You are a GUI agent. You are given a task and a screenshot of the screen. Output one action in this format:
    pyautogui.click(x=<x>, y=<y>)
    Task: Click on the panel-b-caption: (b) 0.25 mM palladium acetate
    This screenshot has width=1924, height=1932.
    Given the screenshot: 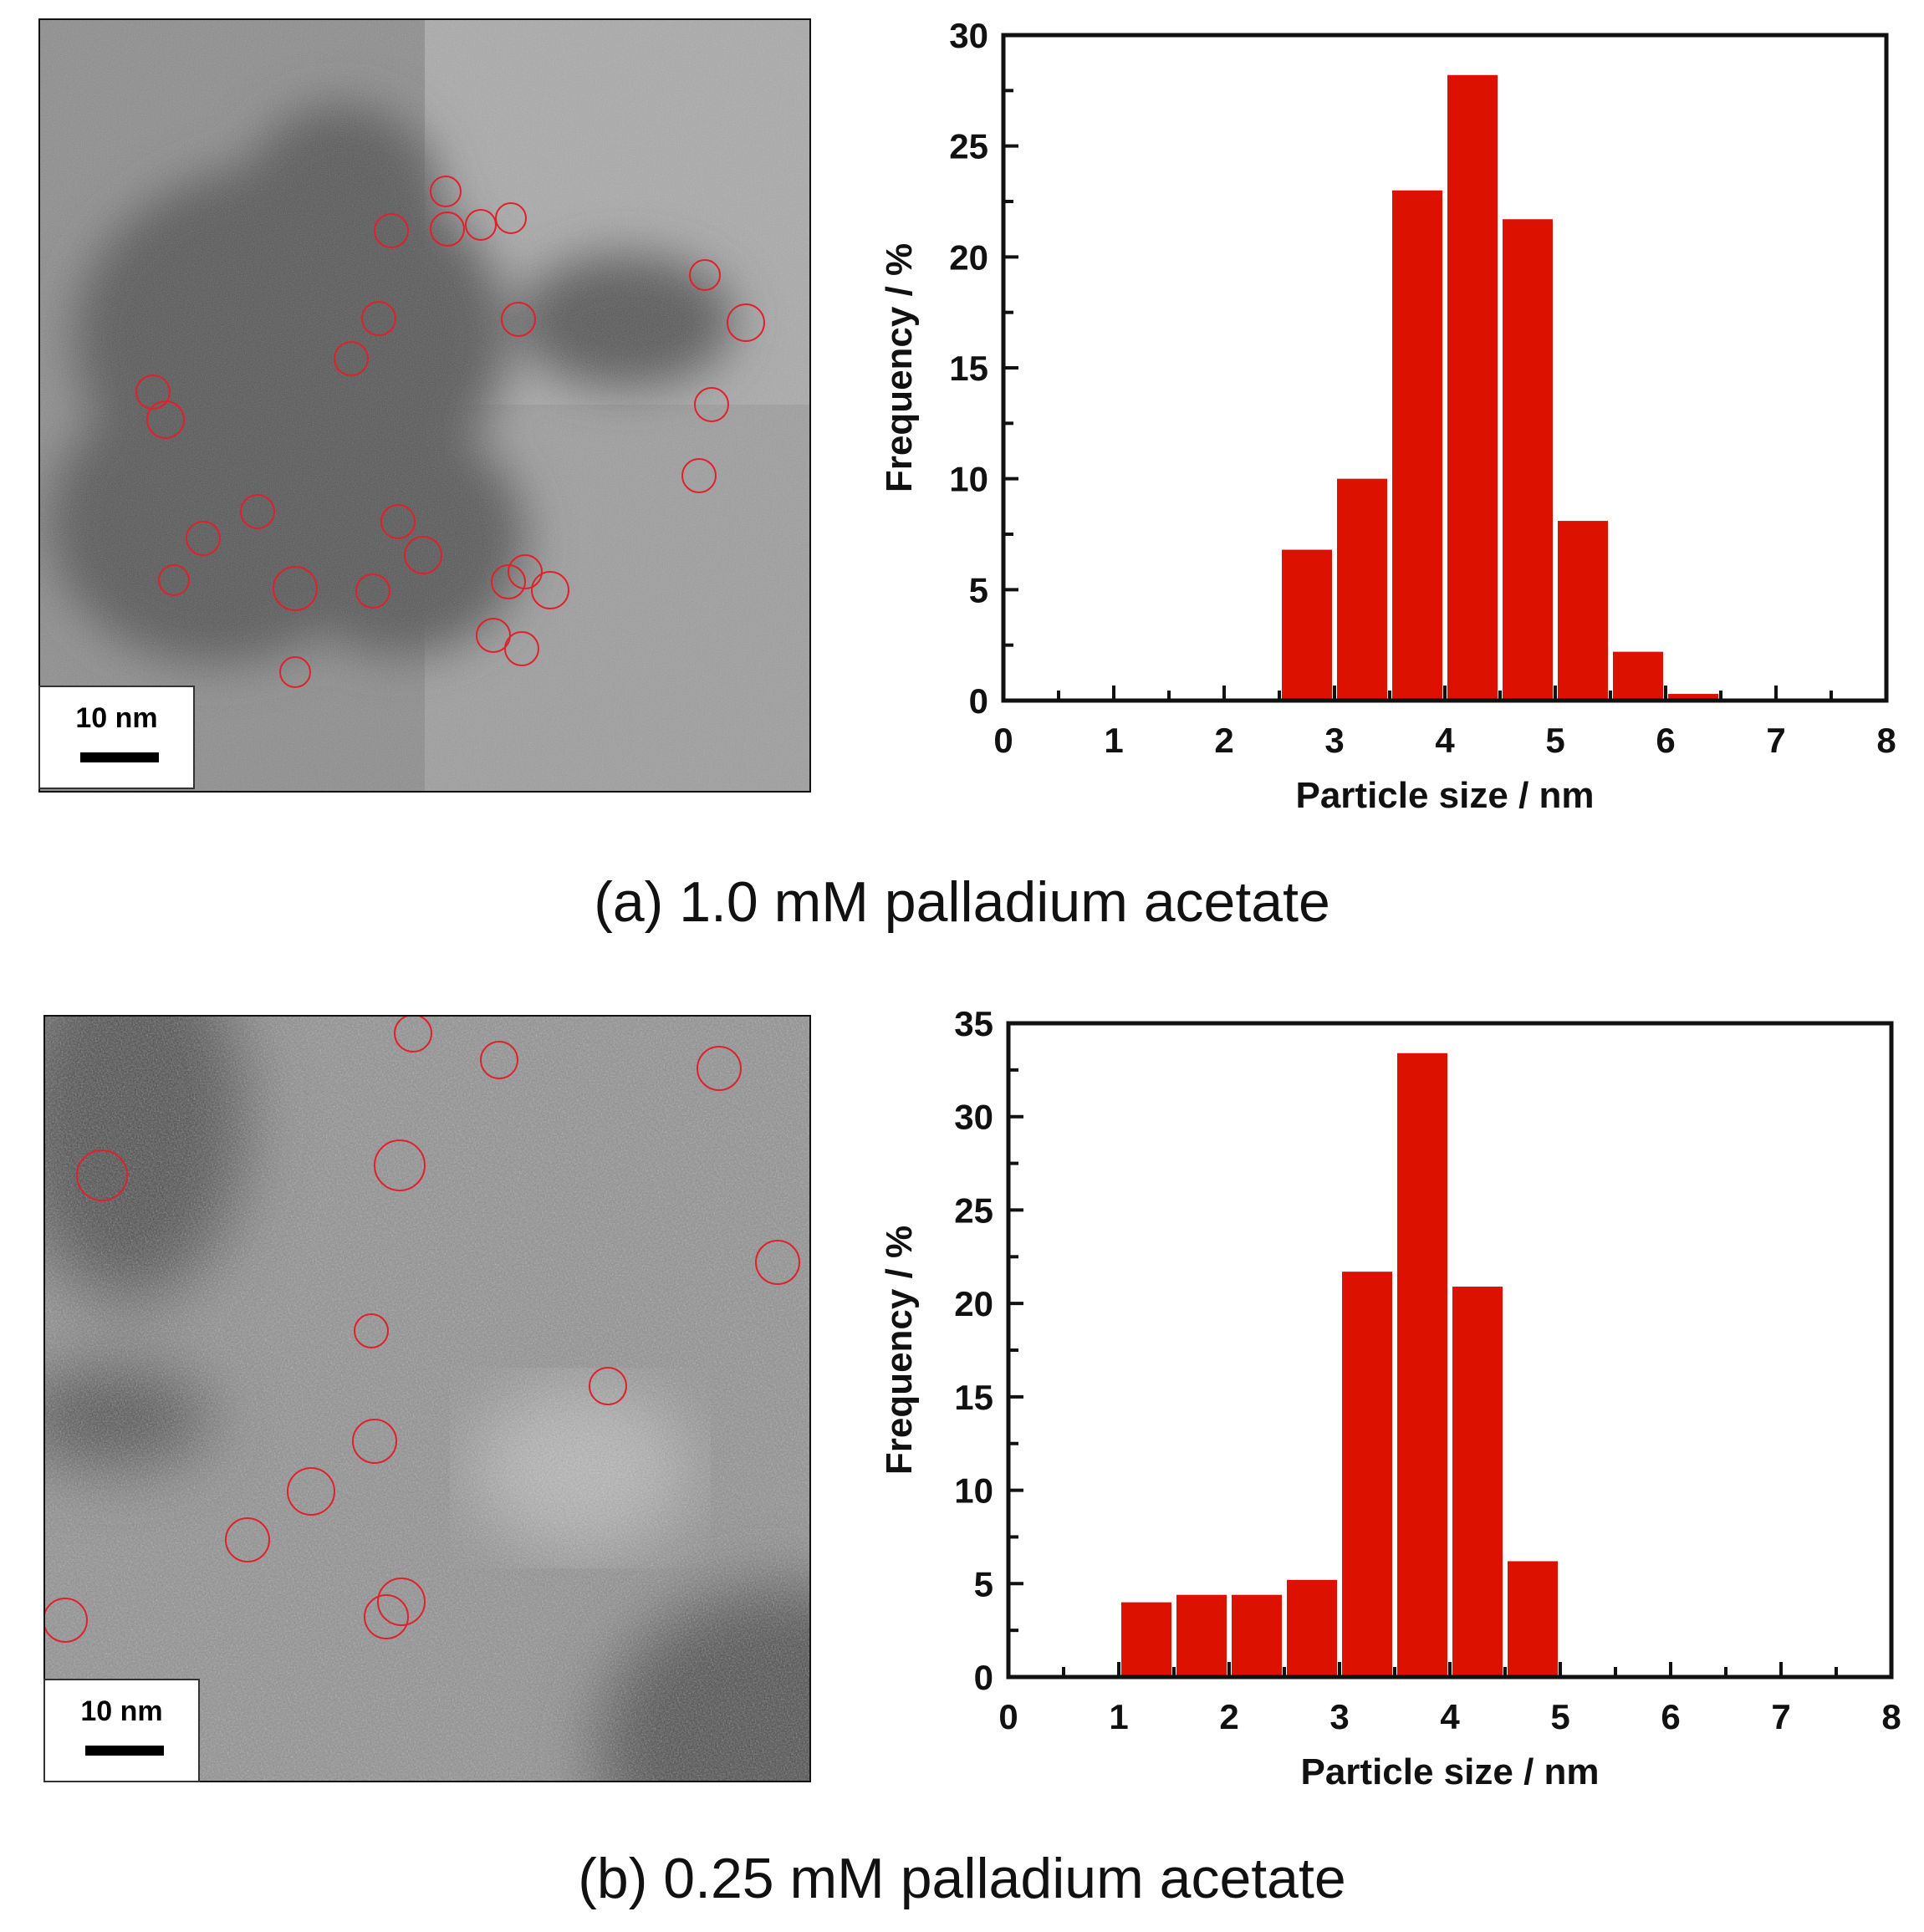 What is the action you would take?
    pyautogui.click(x=962, y=1878)
    